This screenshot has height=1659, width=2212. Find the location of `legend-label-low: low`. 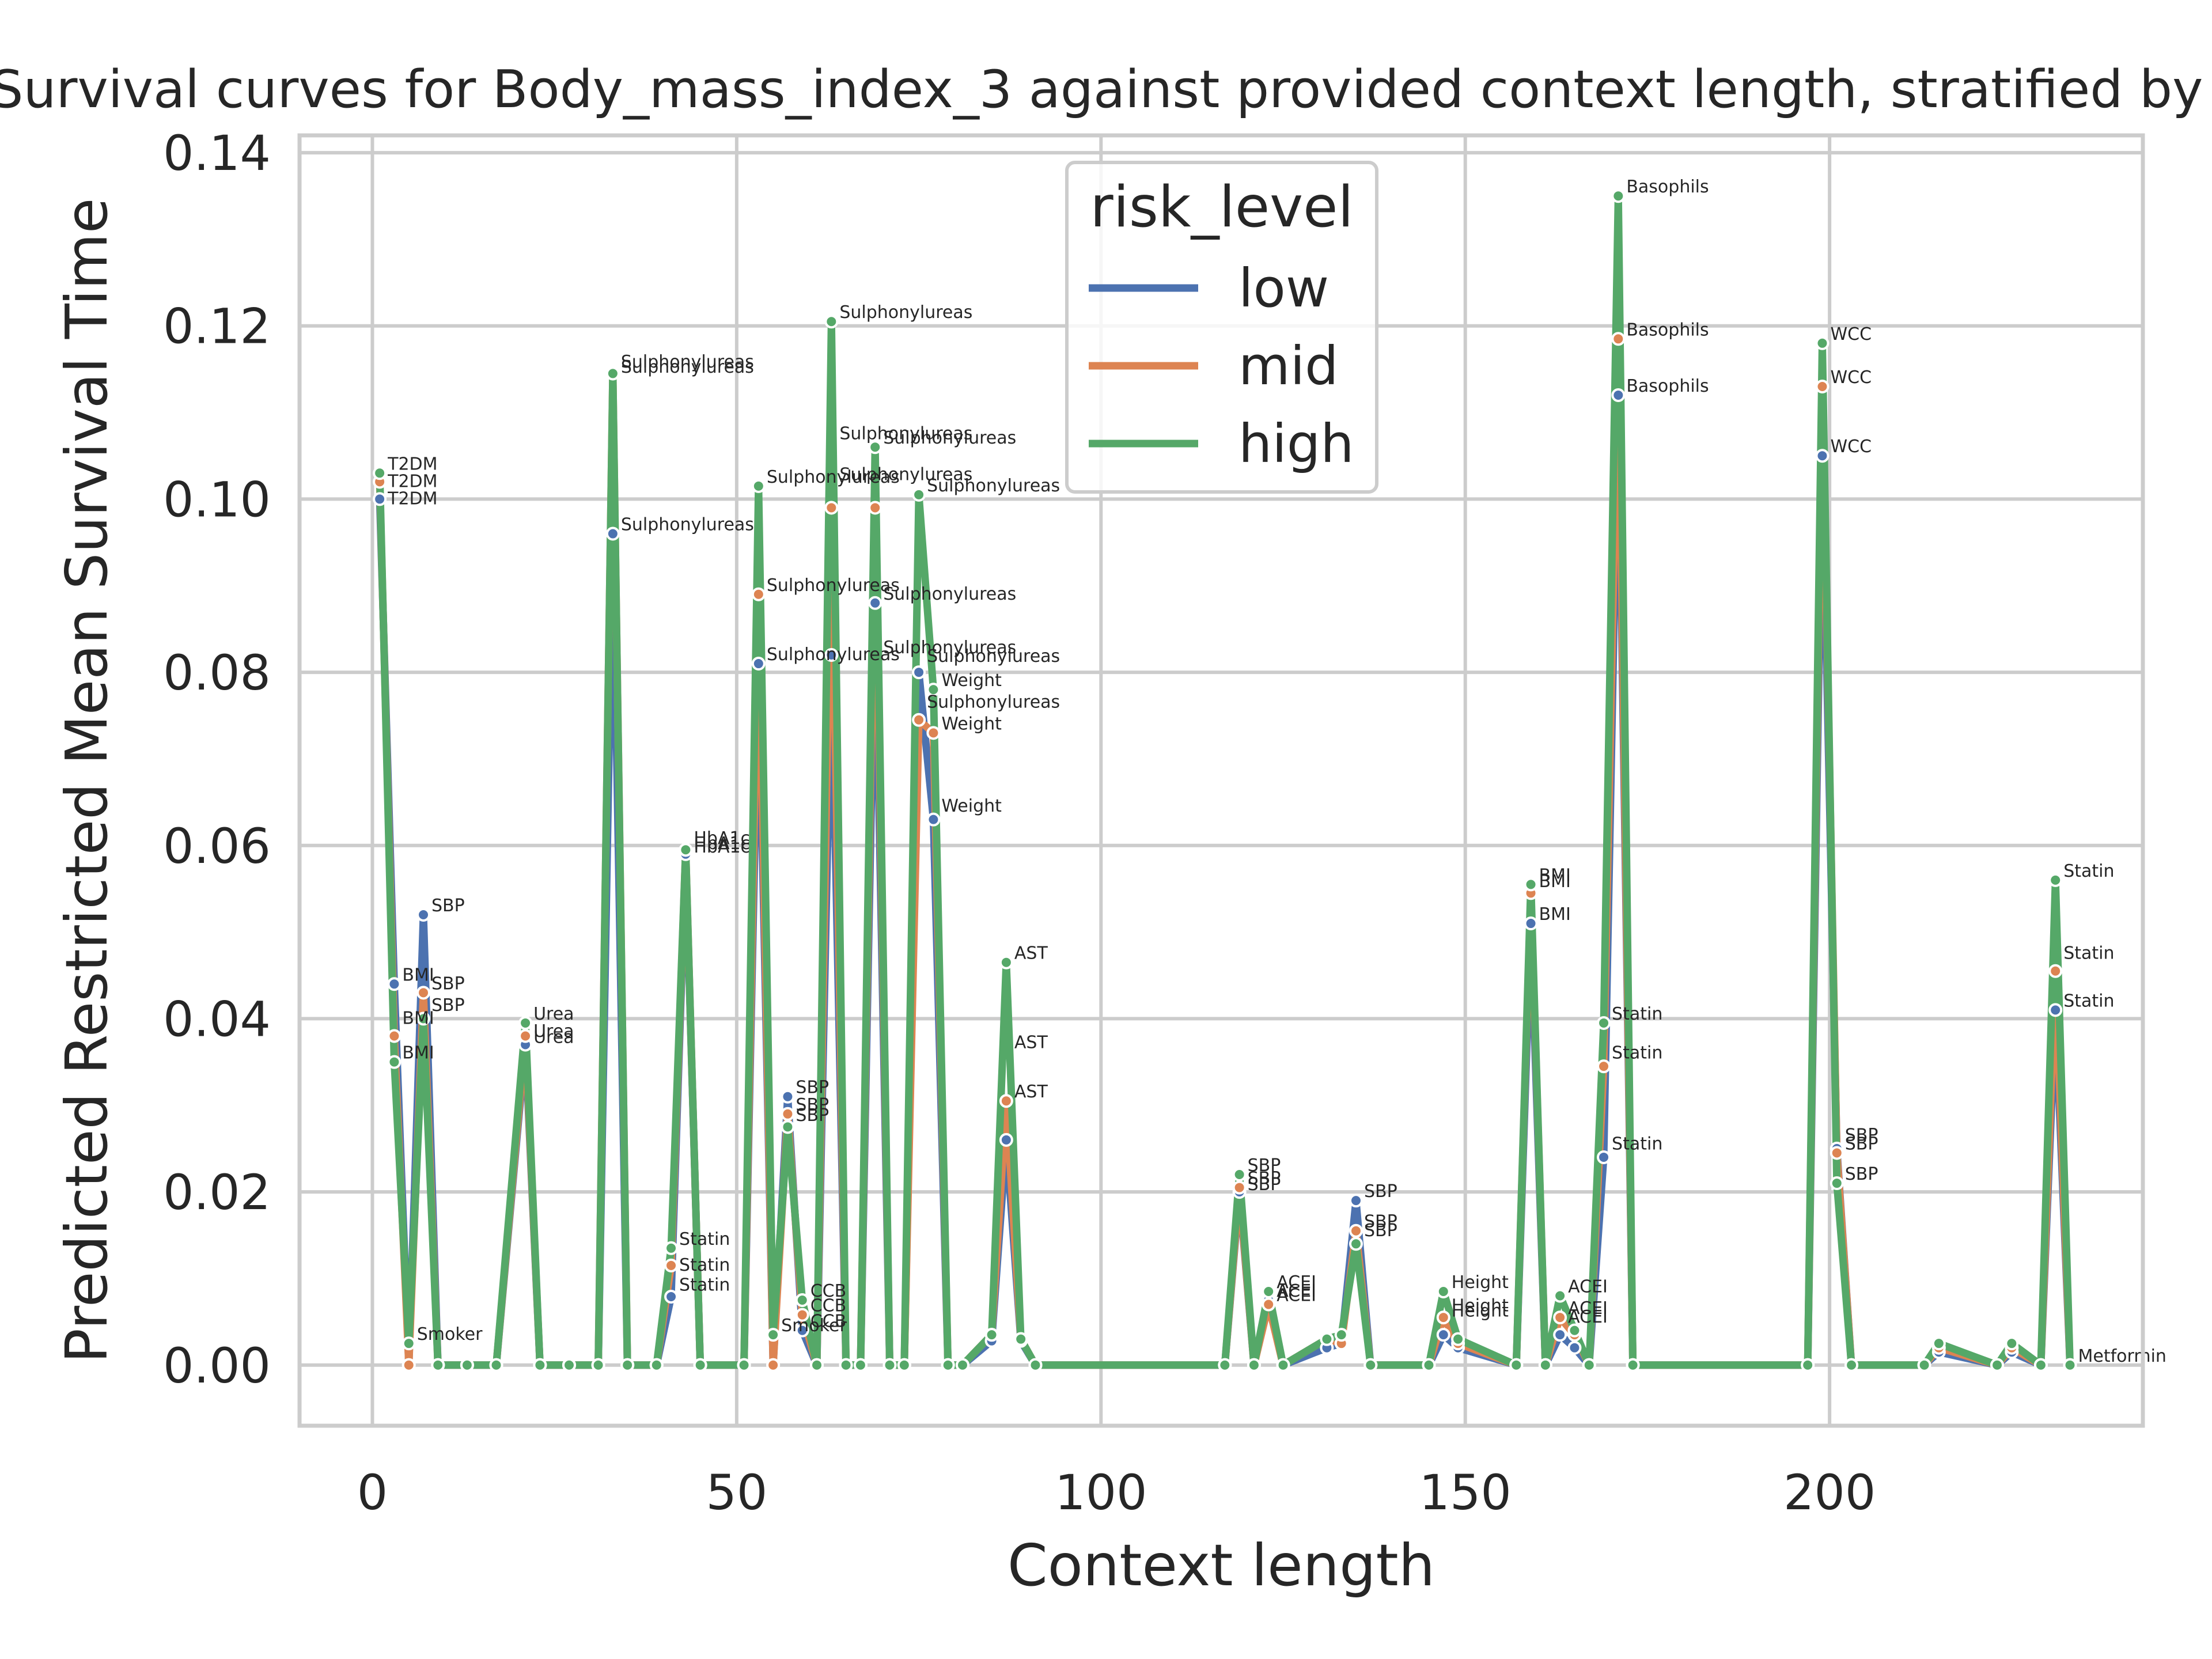

legend-label-low: low is located at coordinates (1283, 288).